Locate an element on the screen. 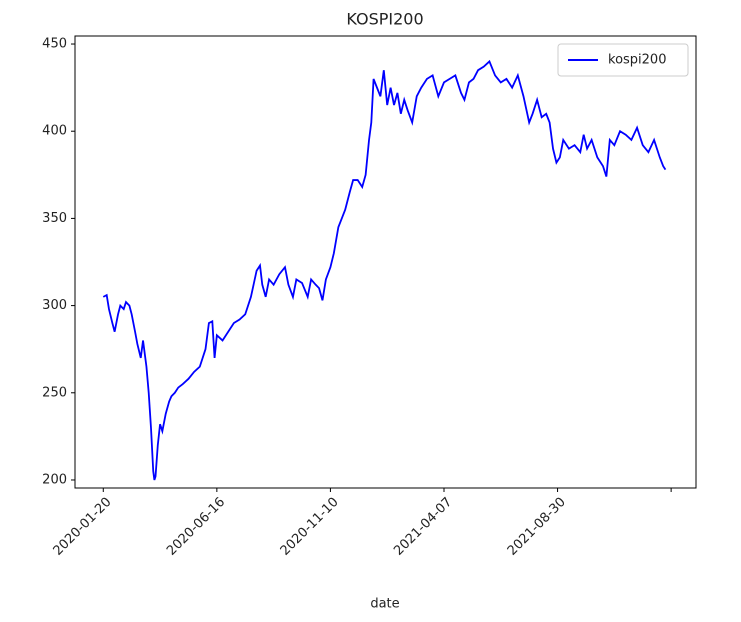 The image size is (741, 622). y-tick-label: 450 is located at coordinates (54, 44).